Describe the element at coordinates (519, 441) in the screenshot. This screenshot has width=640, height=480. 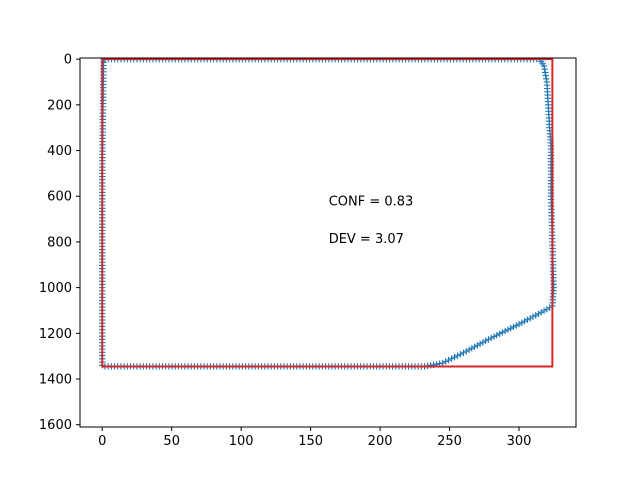
I see `x-tick-label: 300` at that location.